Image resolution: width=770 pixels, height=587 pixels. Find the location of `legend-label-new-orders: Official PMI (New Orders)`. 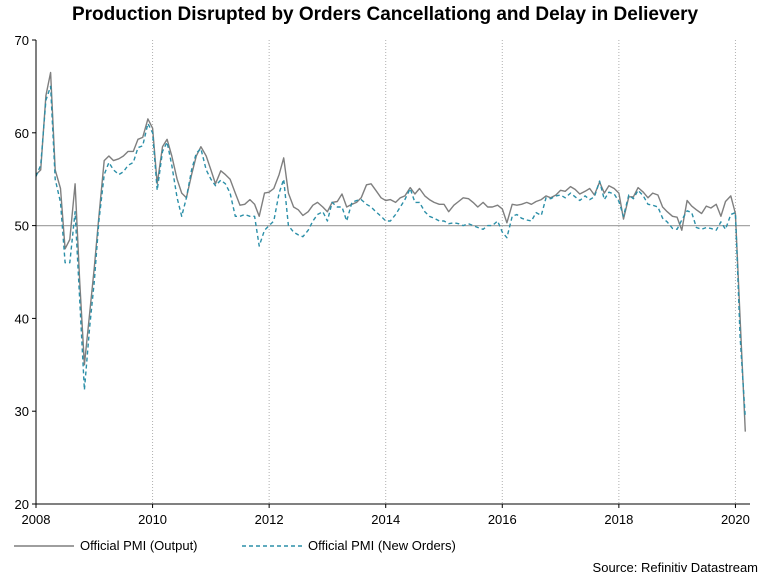

legend-label-new-orders: Official PMI (New Orders) is located at coordinates (382, 545).